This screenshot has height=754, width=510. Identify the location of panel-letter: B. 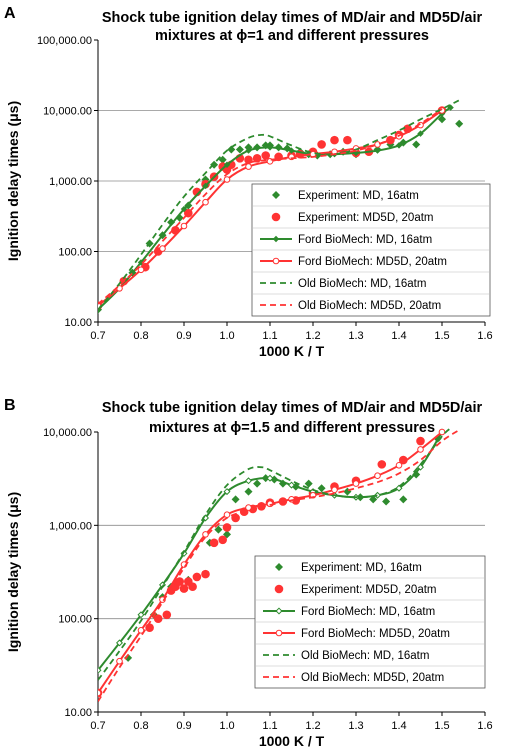
(10, 405).